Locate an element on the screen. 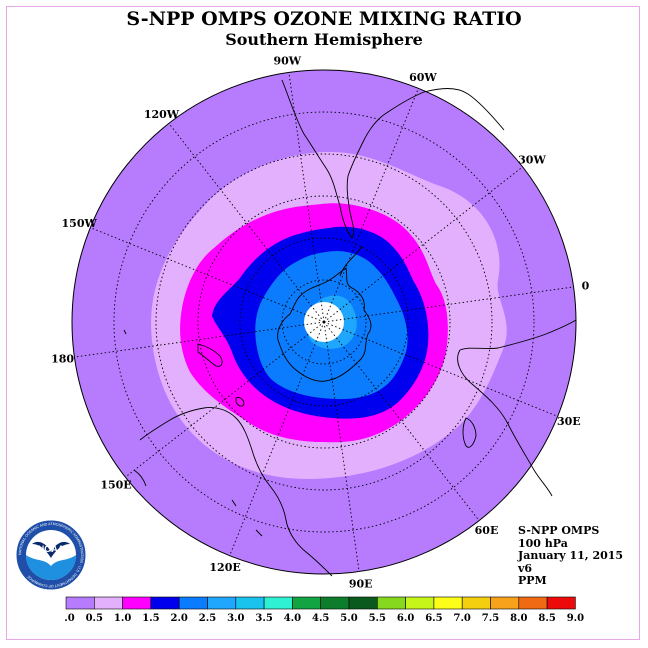 The image size is (648, 648). coastline-australia is located at coordinates (236, 492).